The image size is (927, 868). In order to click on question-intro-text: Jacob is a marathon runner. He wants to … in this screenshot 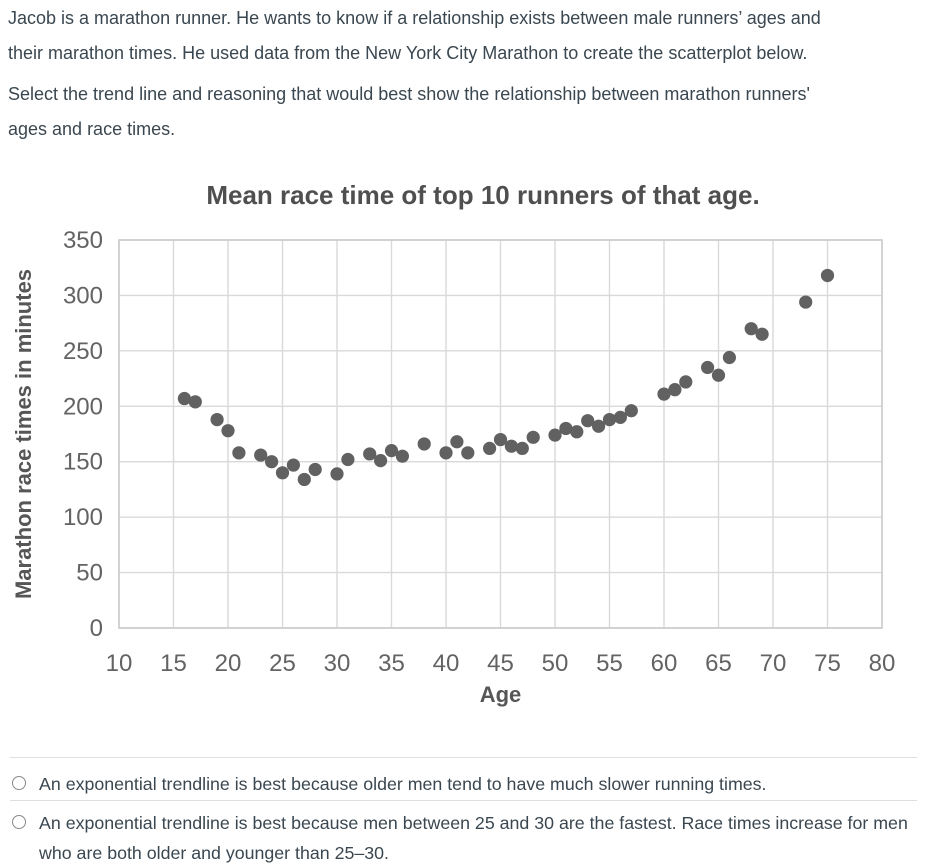, I will do `click(414, 35)`.